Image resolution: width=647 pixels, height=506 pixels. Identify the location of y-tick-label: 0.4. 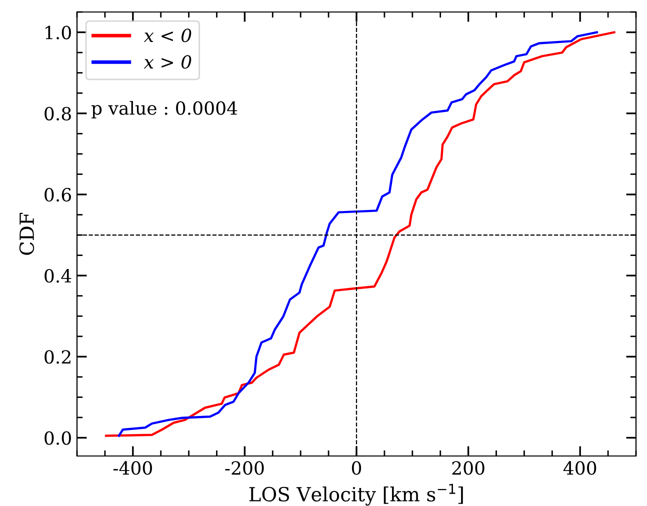
(58, 276).